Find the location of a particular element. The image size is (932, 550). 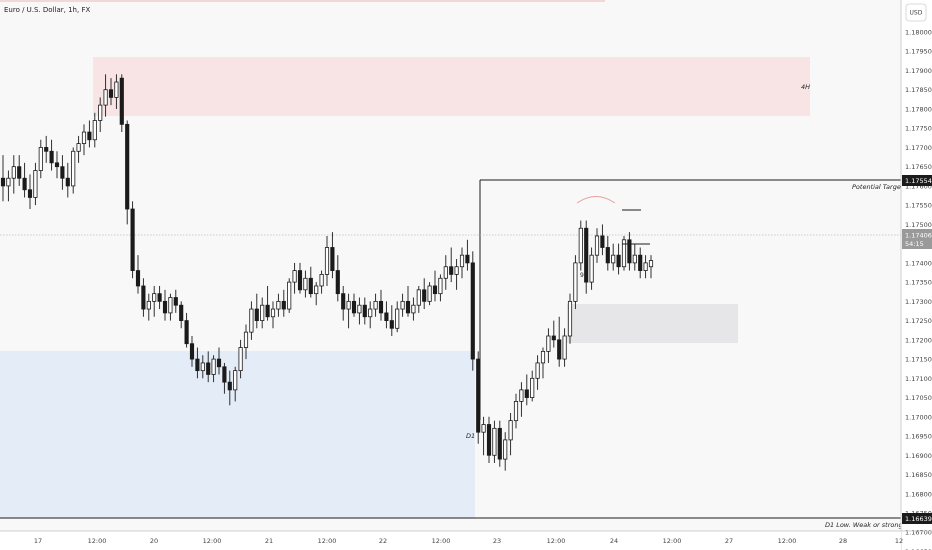

currency-box is located at coordinates (916, 12).